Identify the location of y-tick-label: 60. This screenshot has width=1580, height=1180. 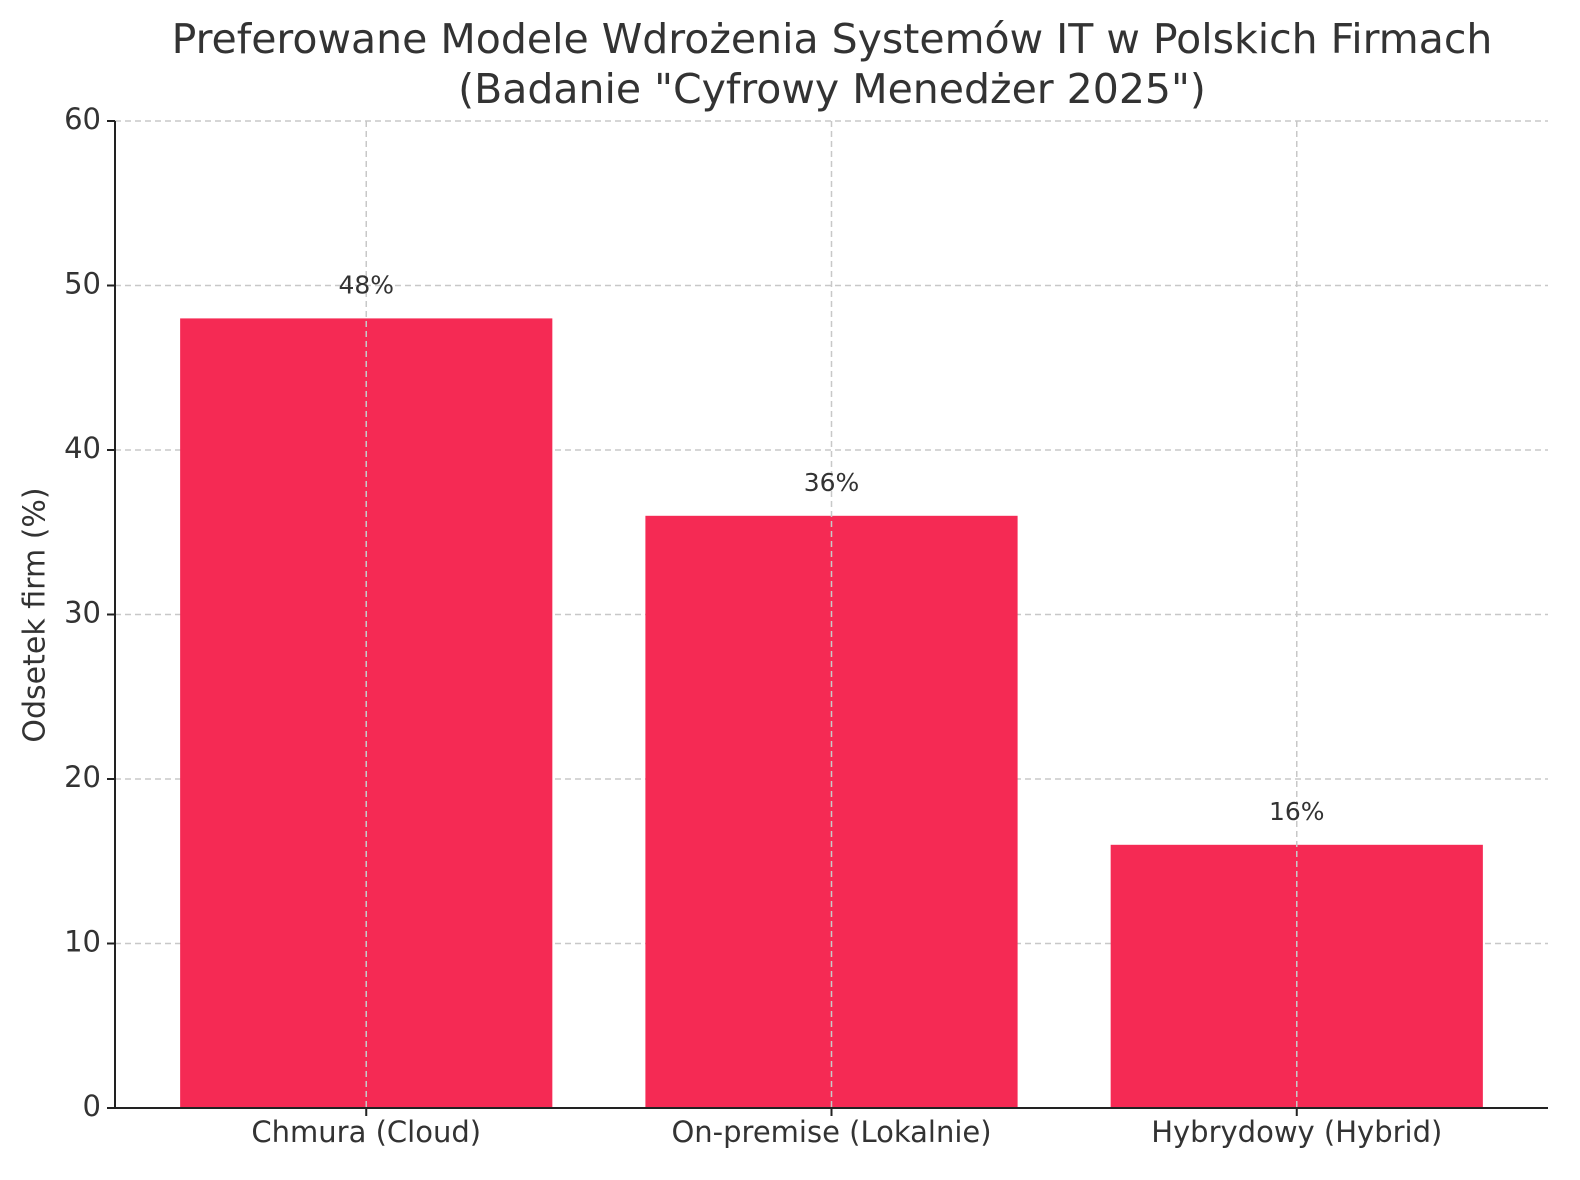
(82, 119).